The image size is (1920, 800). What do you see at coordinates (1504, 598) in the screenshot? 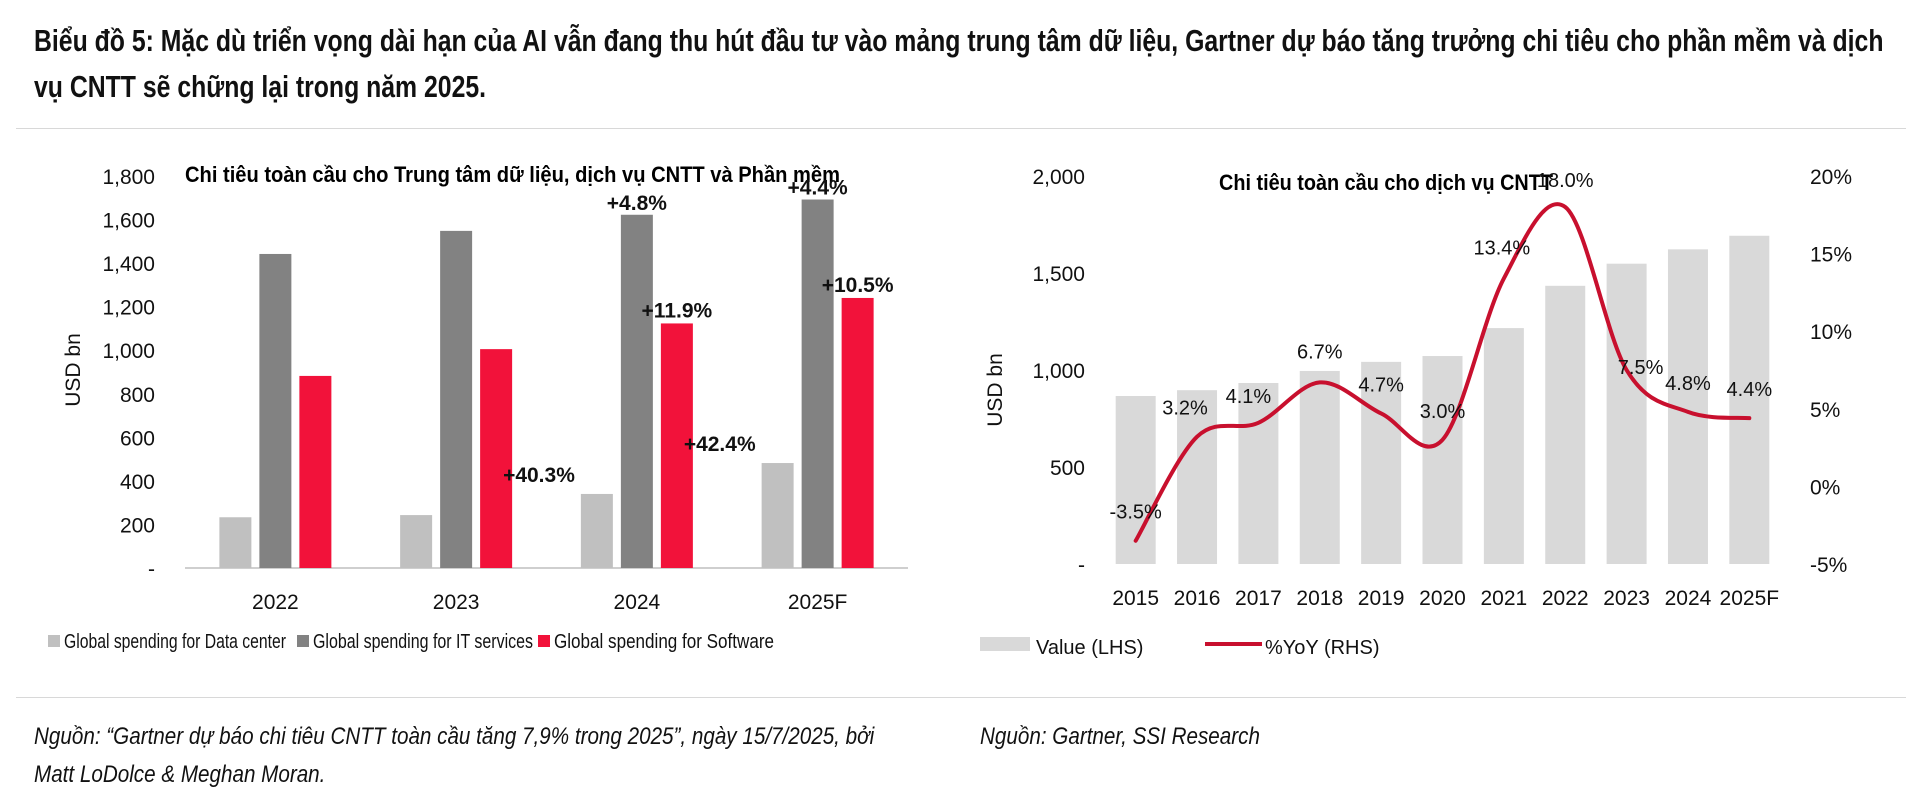
I see `x-tick-label: 2021` at bounding box center [1504, 598].